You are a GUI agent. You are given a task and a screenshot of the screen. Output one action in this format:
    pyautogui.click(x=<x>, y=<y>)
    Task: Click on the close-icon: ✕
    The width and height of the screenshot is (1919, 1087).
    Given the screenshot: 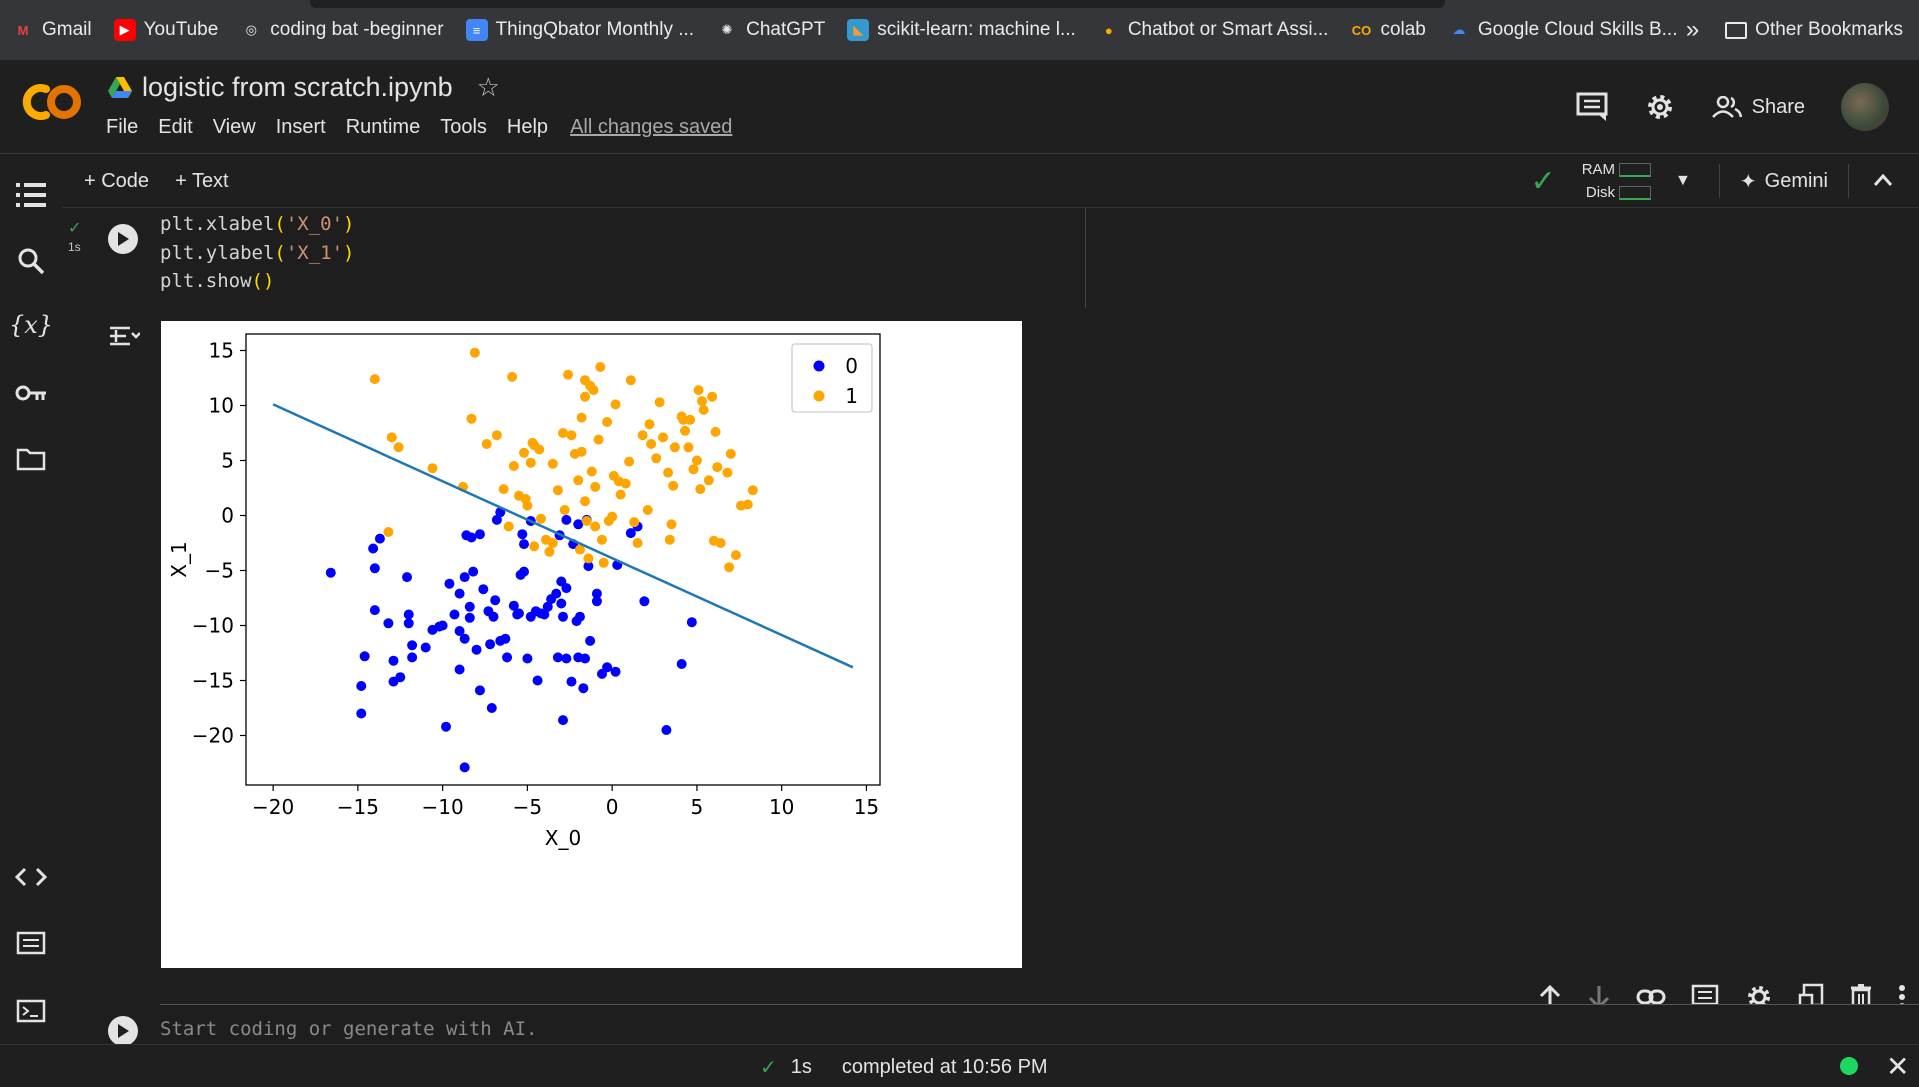 What is the action you would take?
    pyautogui.click(x=1898, y=1066)
    